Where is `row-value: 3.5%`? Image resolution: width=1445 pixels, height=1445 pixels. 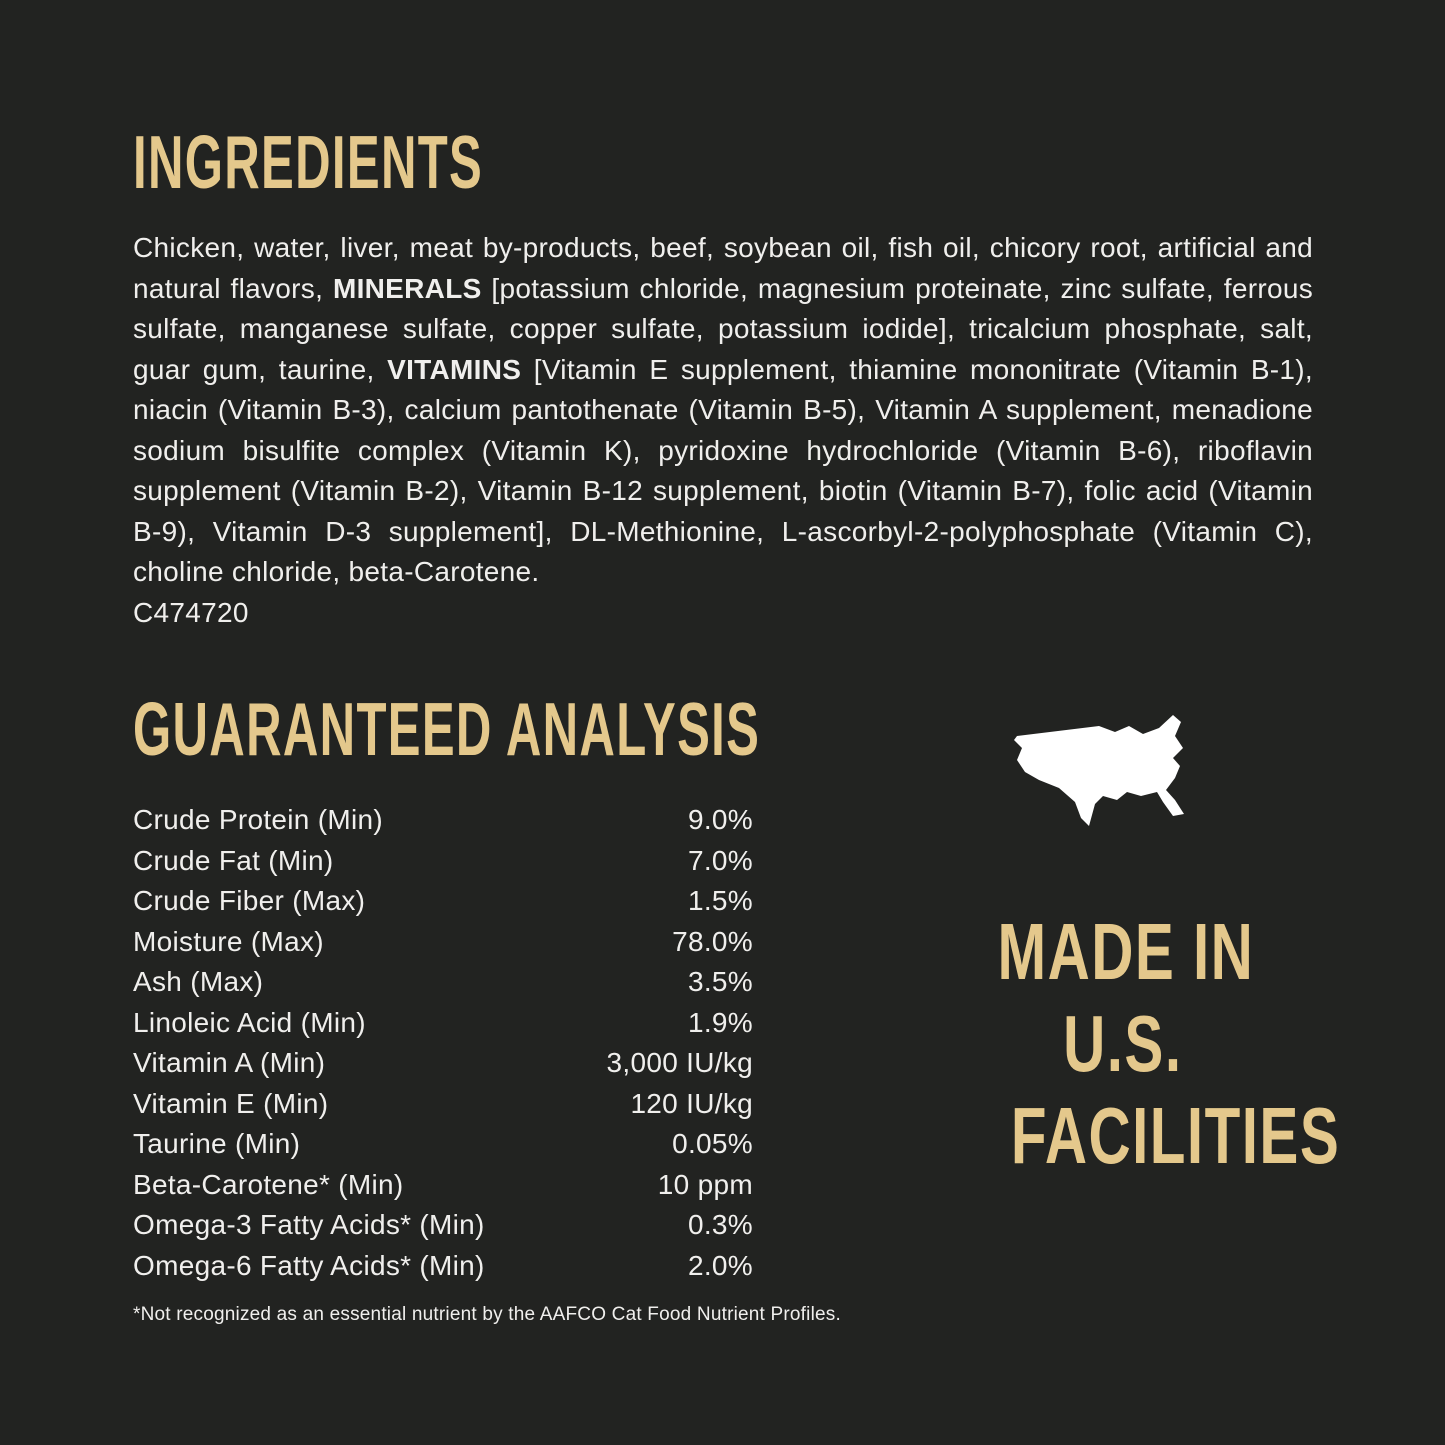 row-value: 3.5% is located at coordinates (720, 981).